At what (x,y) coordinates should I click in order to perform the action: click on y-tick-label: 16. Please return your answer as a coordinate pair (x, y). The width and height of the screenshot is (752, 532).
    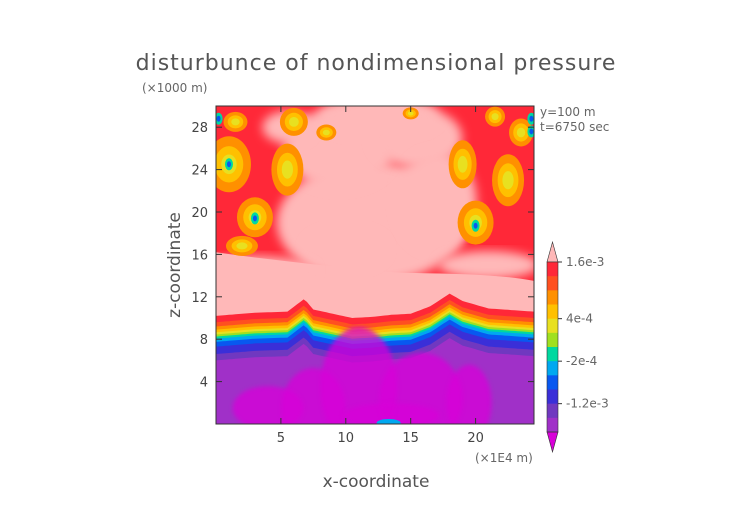
    Looking at the image, I should click on (199, 255).